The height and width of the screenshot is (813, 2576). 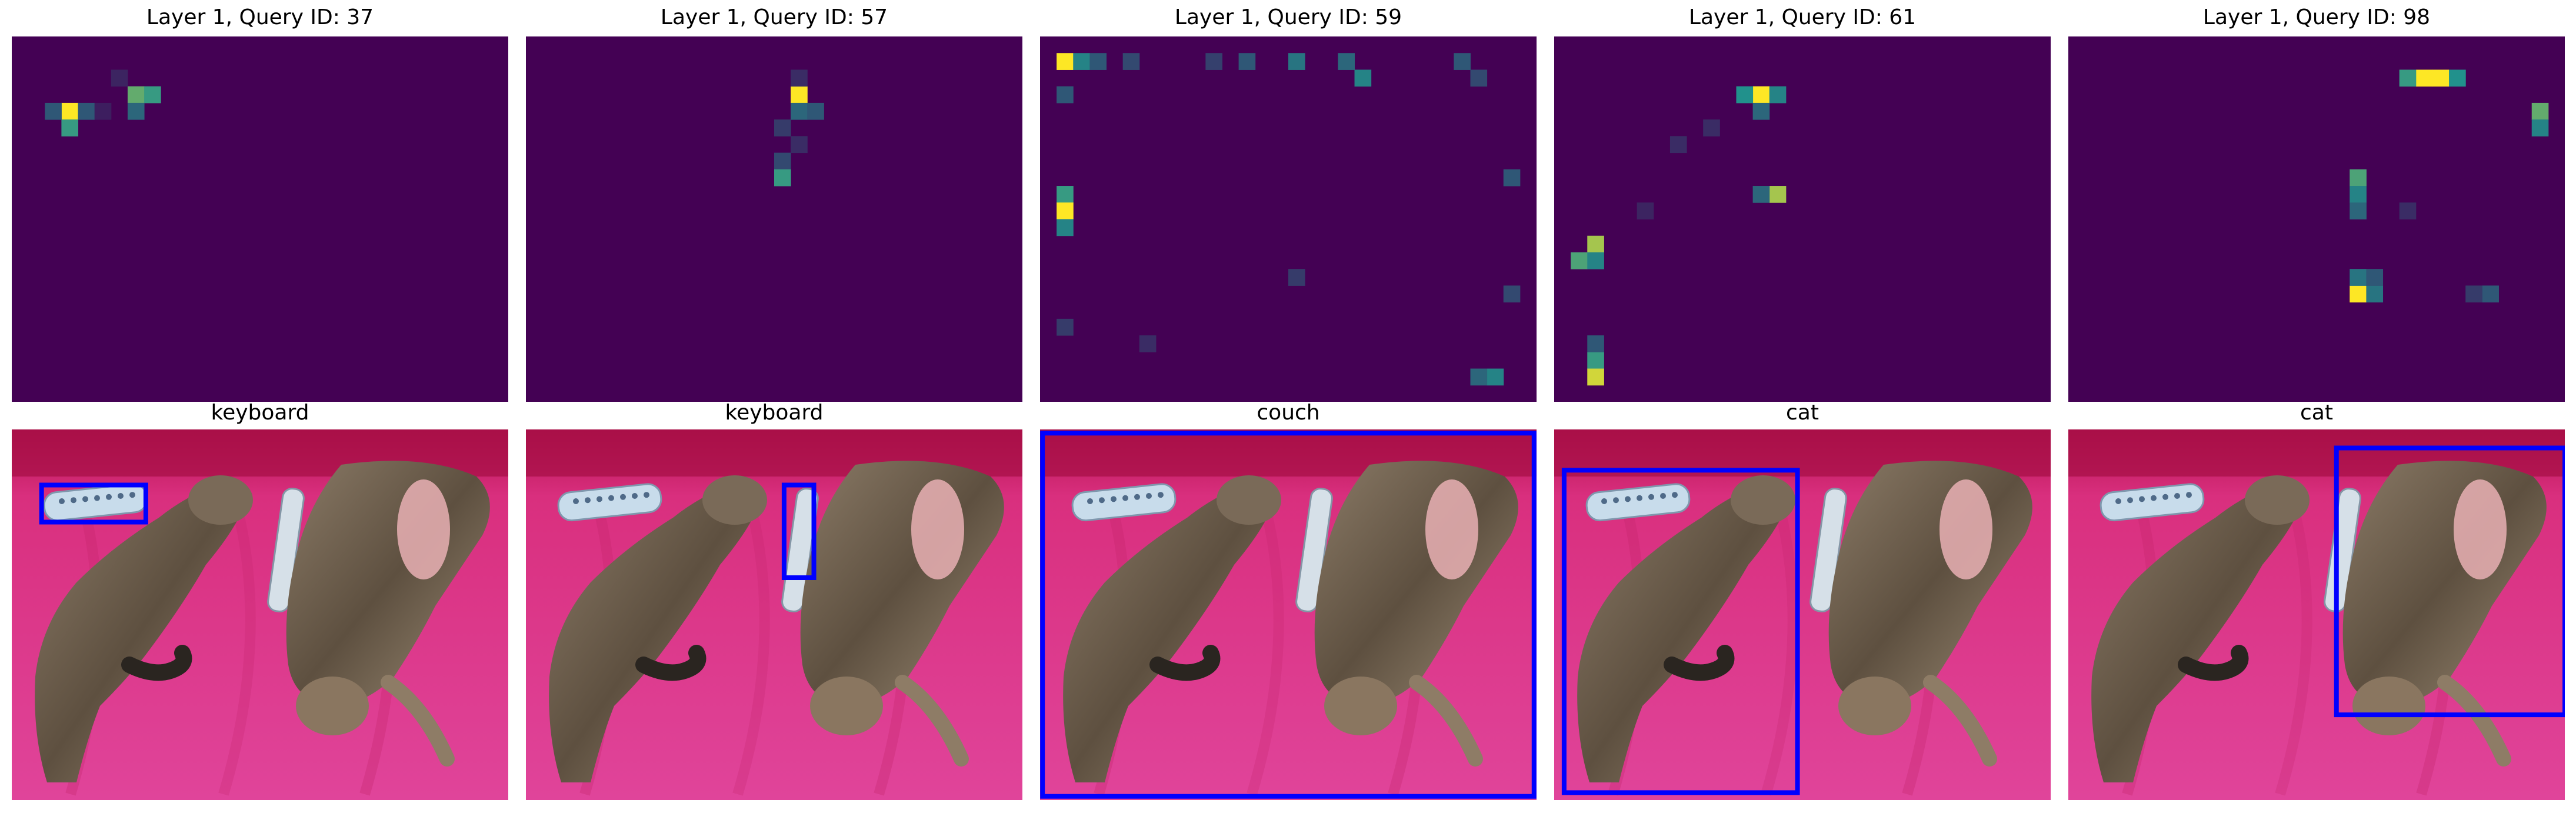 What do you see at coordinates (1802, 17) in the screenshot?
I see `heatmap-title: Layer 1, Query ID: 61` at bounding box center [1802, 17].